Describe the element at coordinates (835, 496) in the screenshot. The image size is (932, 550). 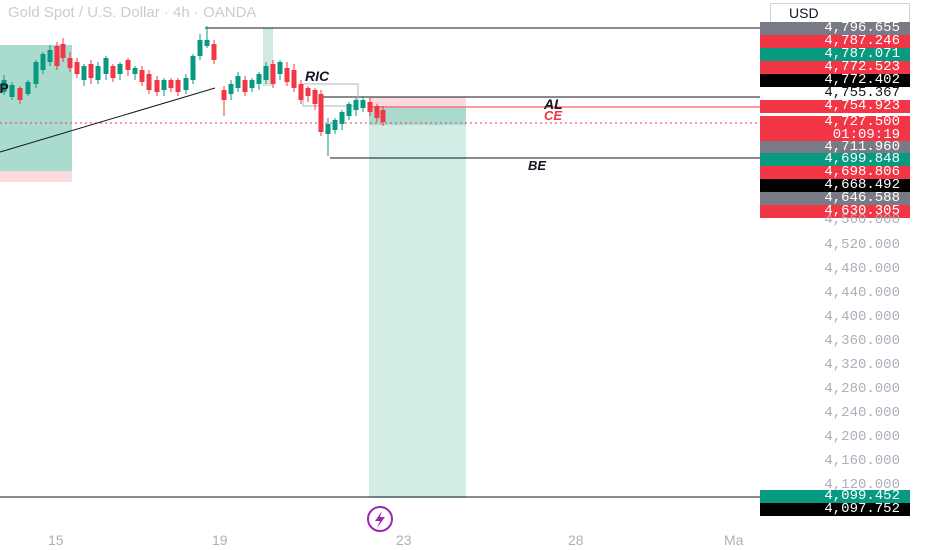
I see `price-label: 4,099.452` at that location.